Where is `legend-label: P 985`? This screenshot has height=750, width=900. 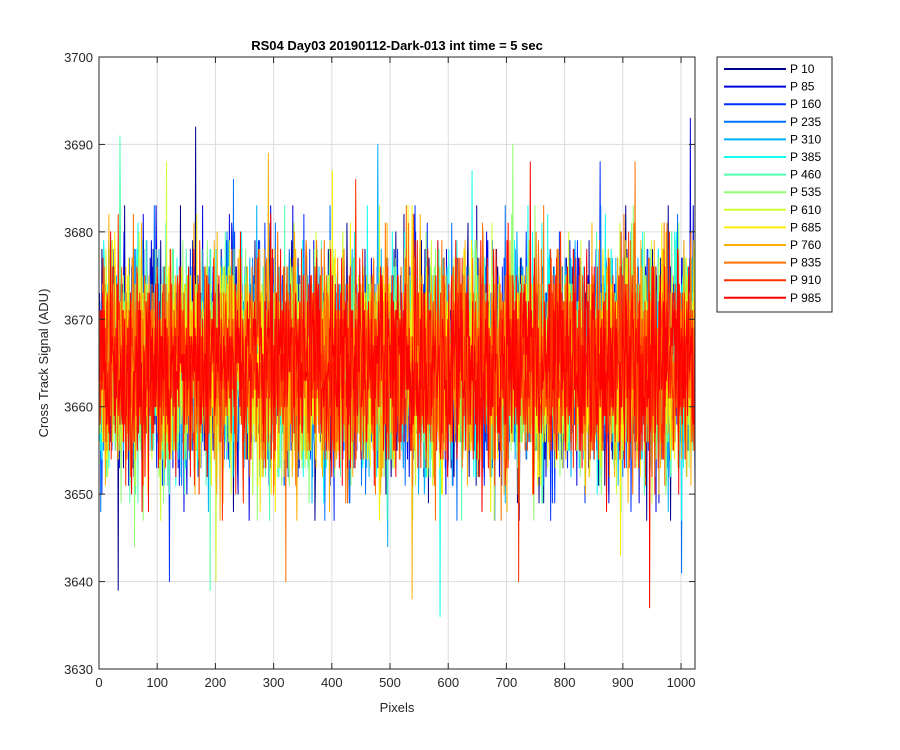 legend-label: P 985 is located at coordinates (805, 298).